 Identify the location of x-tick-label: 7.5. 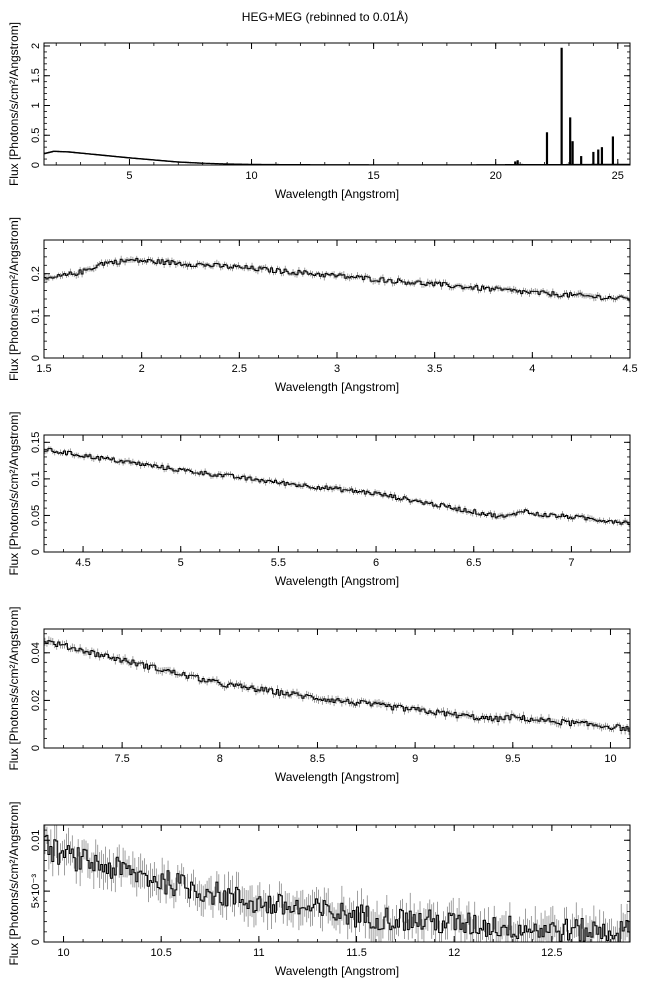
(121, 759).